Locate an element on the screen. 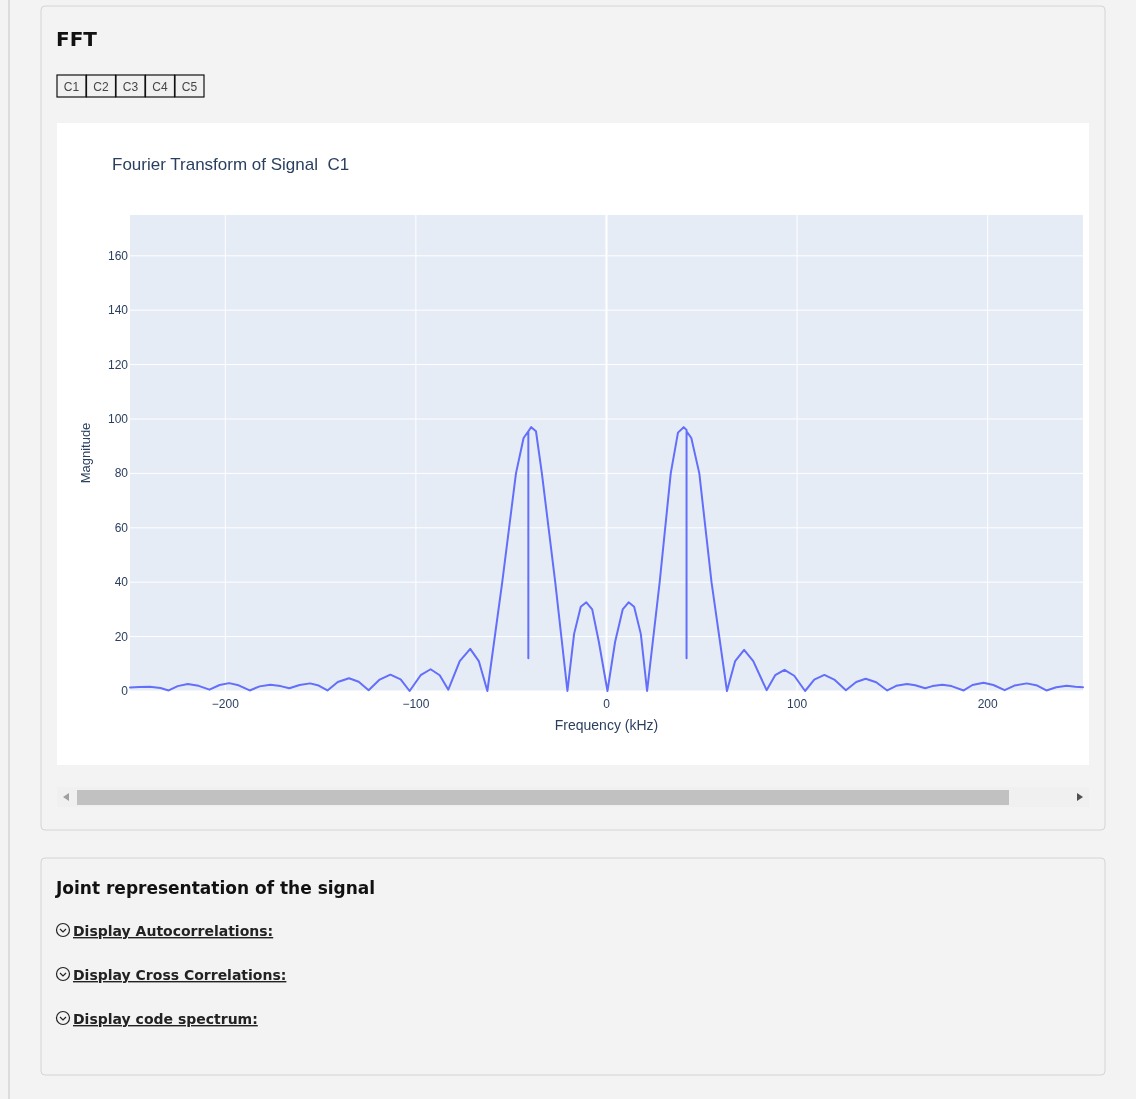 The image size is (1136, 1099). text: Display Cross Correlations: is located at coordinates (180, 975).